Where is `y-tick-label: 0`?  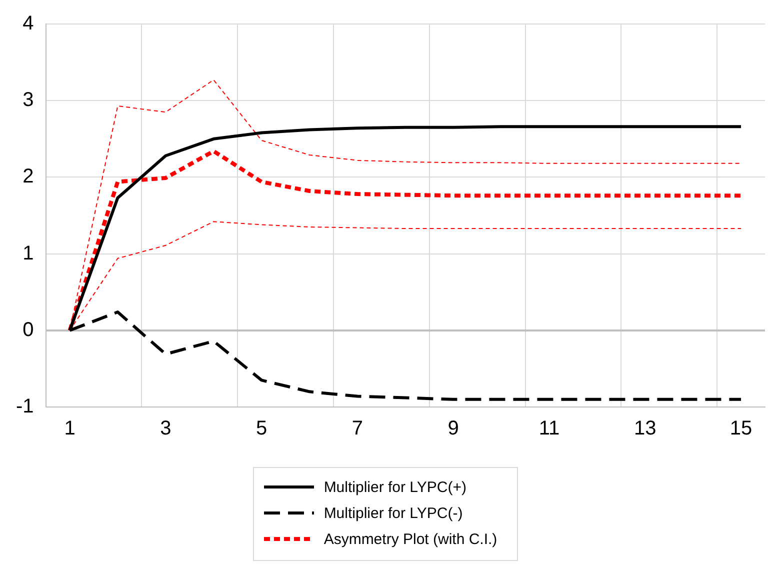 y-tick-label: 0 is located at coordinates (28, 329).